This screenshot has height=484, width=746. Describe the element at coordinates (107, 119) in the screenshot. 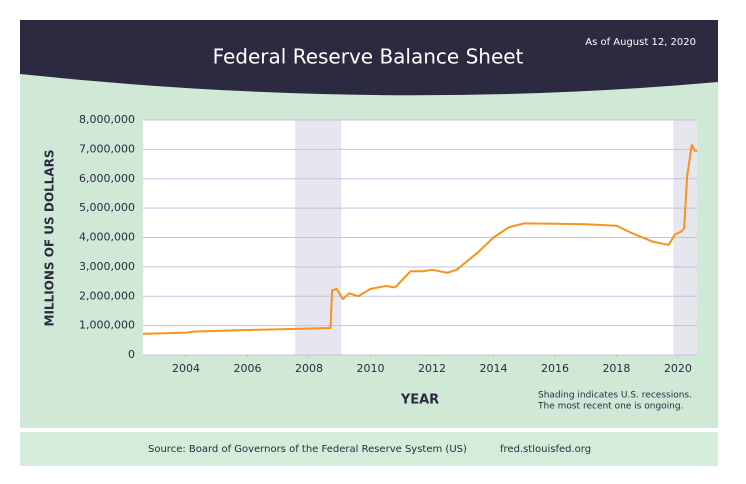

I see `y-tick-label: 8,000,000` at that location.